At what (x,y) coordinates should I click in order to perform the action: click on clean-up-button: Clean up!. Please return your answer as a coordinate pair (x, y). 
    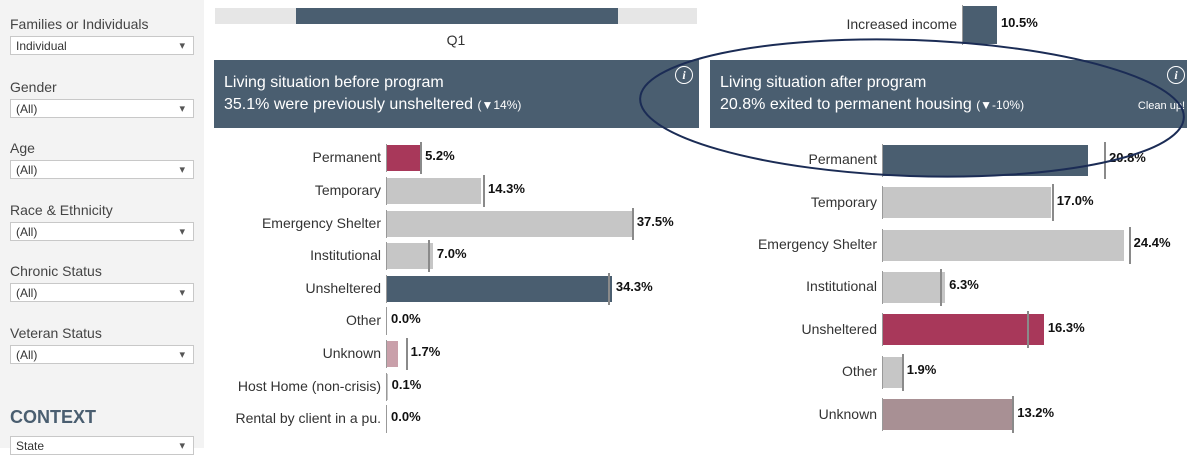
    Looking at the image, I should click on (1161, 106).